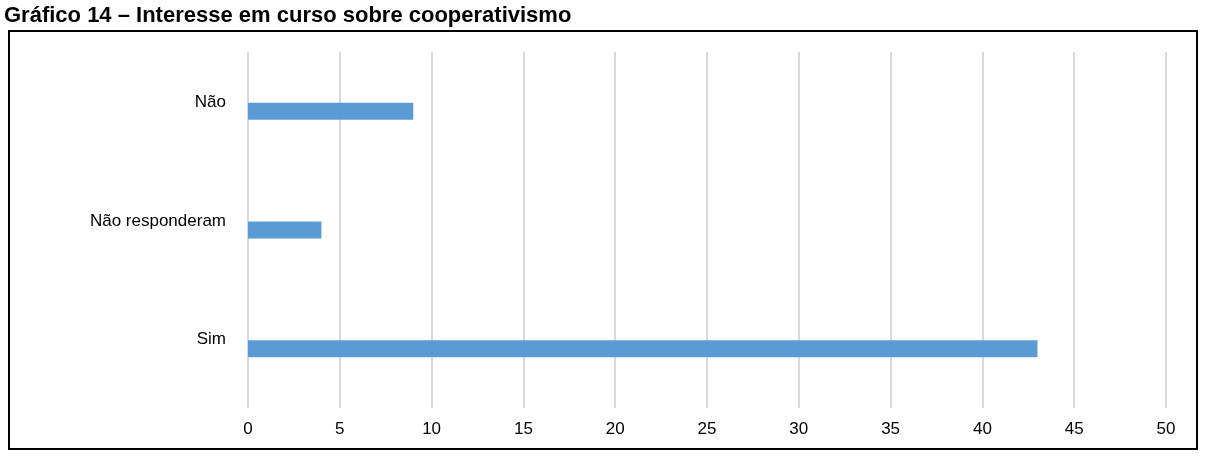 The height and width of the screenshot is (457, 1205). I want to click on x-tick-label: 15, so click(523, 428).